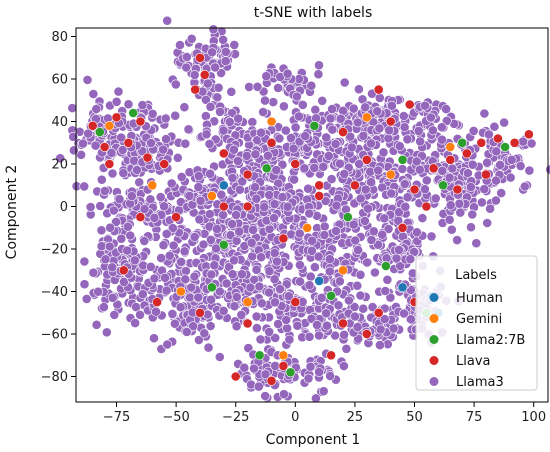  Describe the element at coordinates (355, 417) in the screenshot. I see `x-tick-label: 25` at that location.